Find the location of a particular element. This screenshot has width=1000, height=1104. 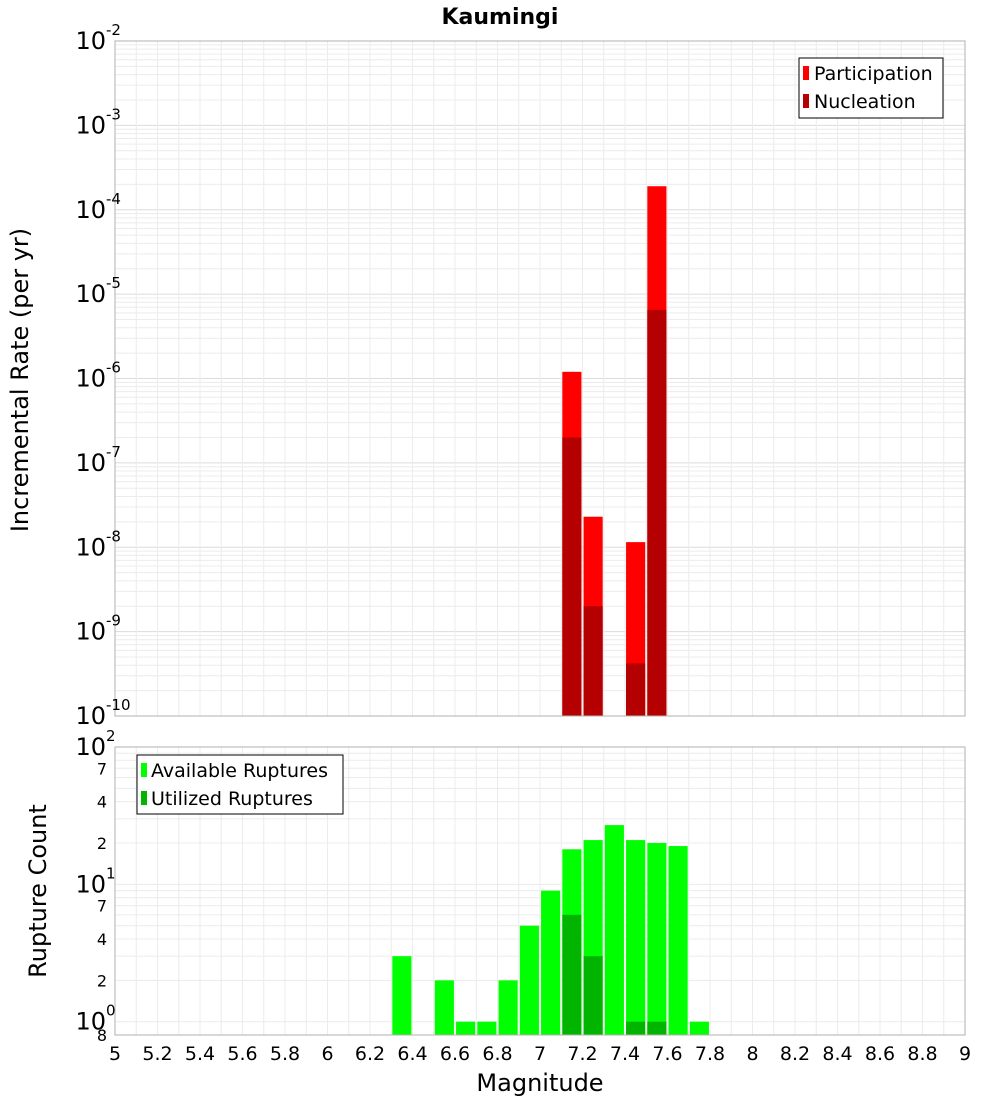

nucleation-legend-label: Nucleation is located at coordinates (865, 102).